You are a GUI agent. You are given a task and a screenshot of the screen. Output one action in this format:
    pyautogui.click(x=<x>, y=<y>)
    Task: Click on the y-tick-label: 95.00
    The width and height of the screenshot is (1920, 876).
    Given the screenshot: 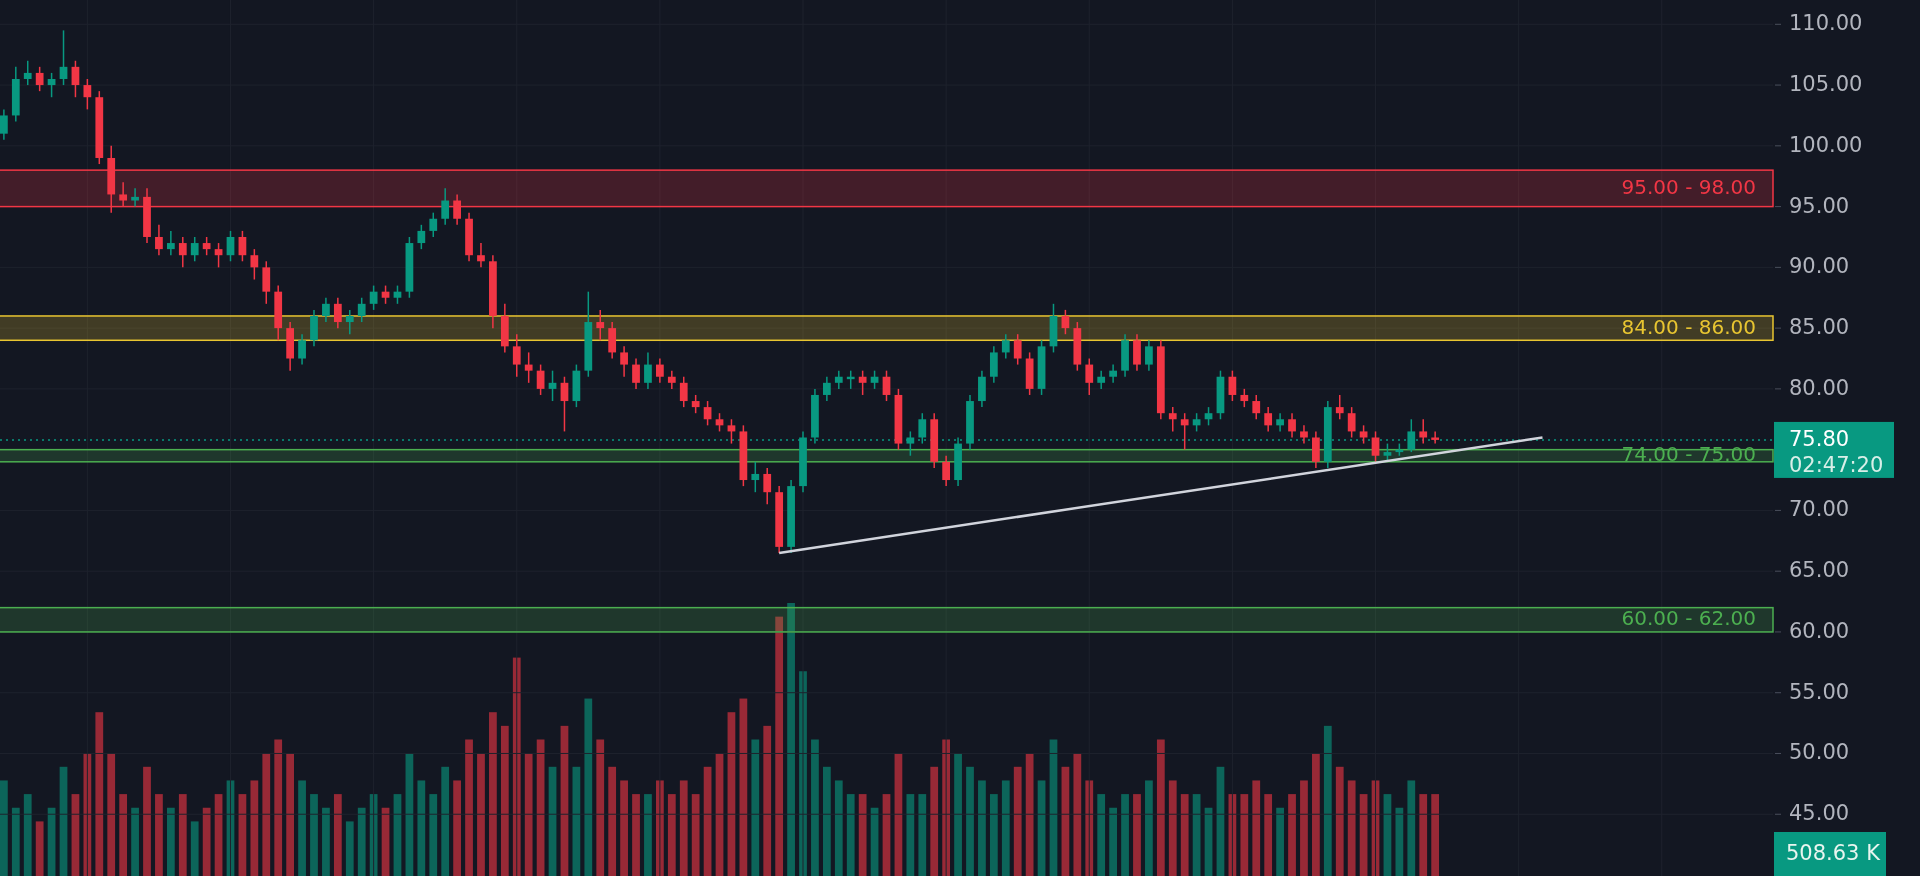 What is the action you would take?
    pyautogui.click(x=1819, y=205)
    